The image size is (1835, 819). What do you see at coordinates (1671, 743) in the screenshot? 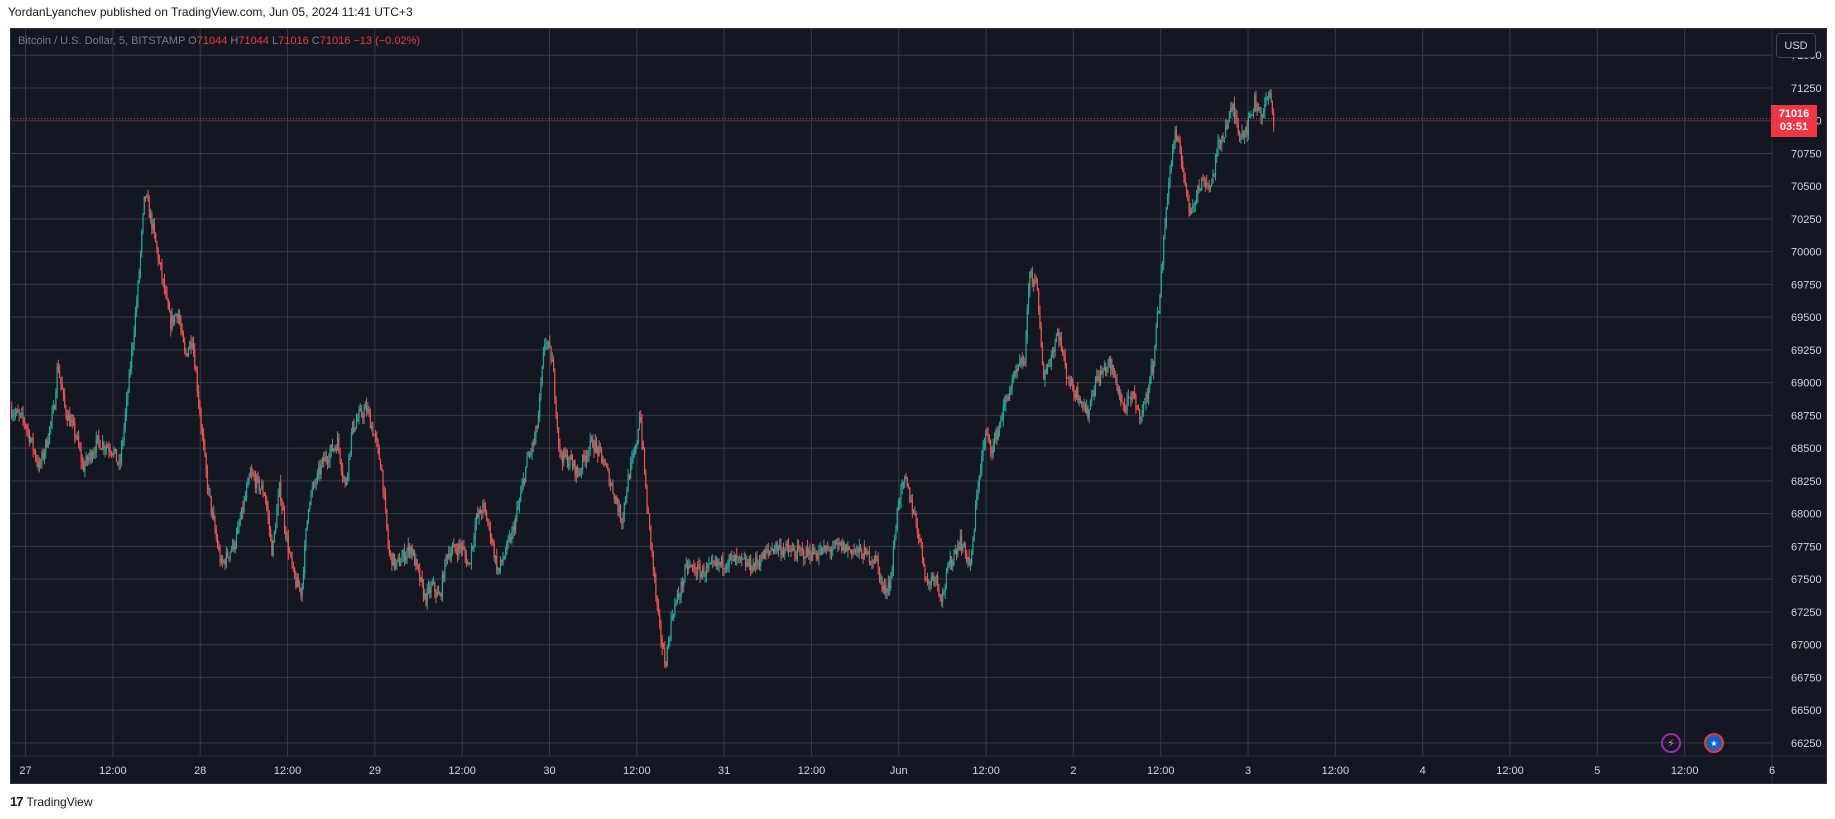
I see `lightning-icon: ⚡` at bounding box center [1671, 743].